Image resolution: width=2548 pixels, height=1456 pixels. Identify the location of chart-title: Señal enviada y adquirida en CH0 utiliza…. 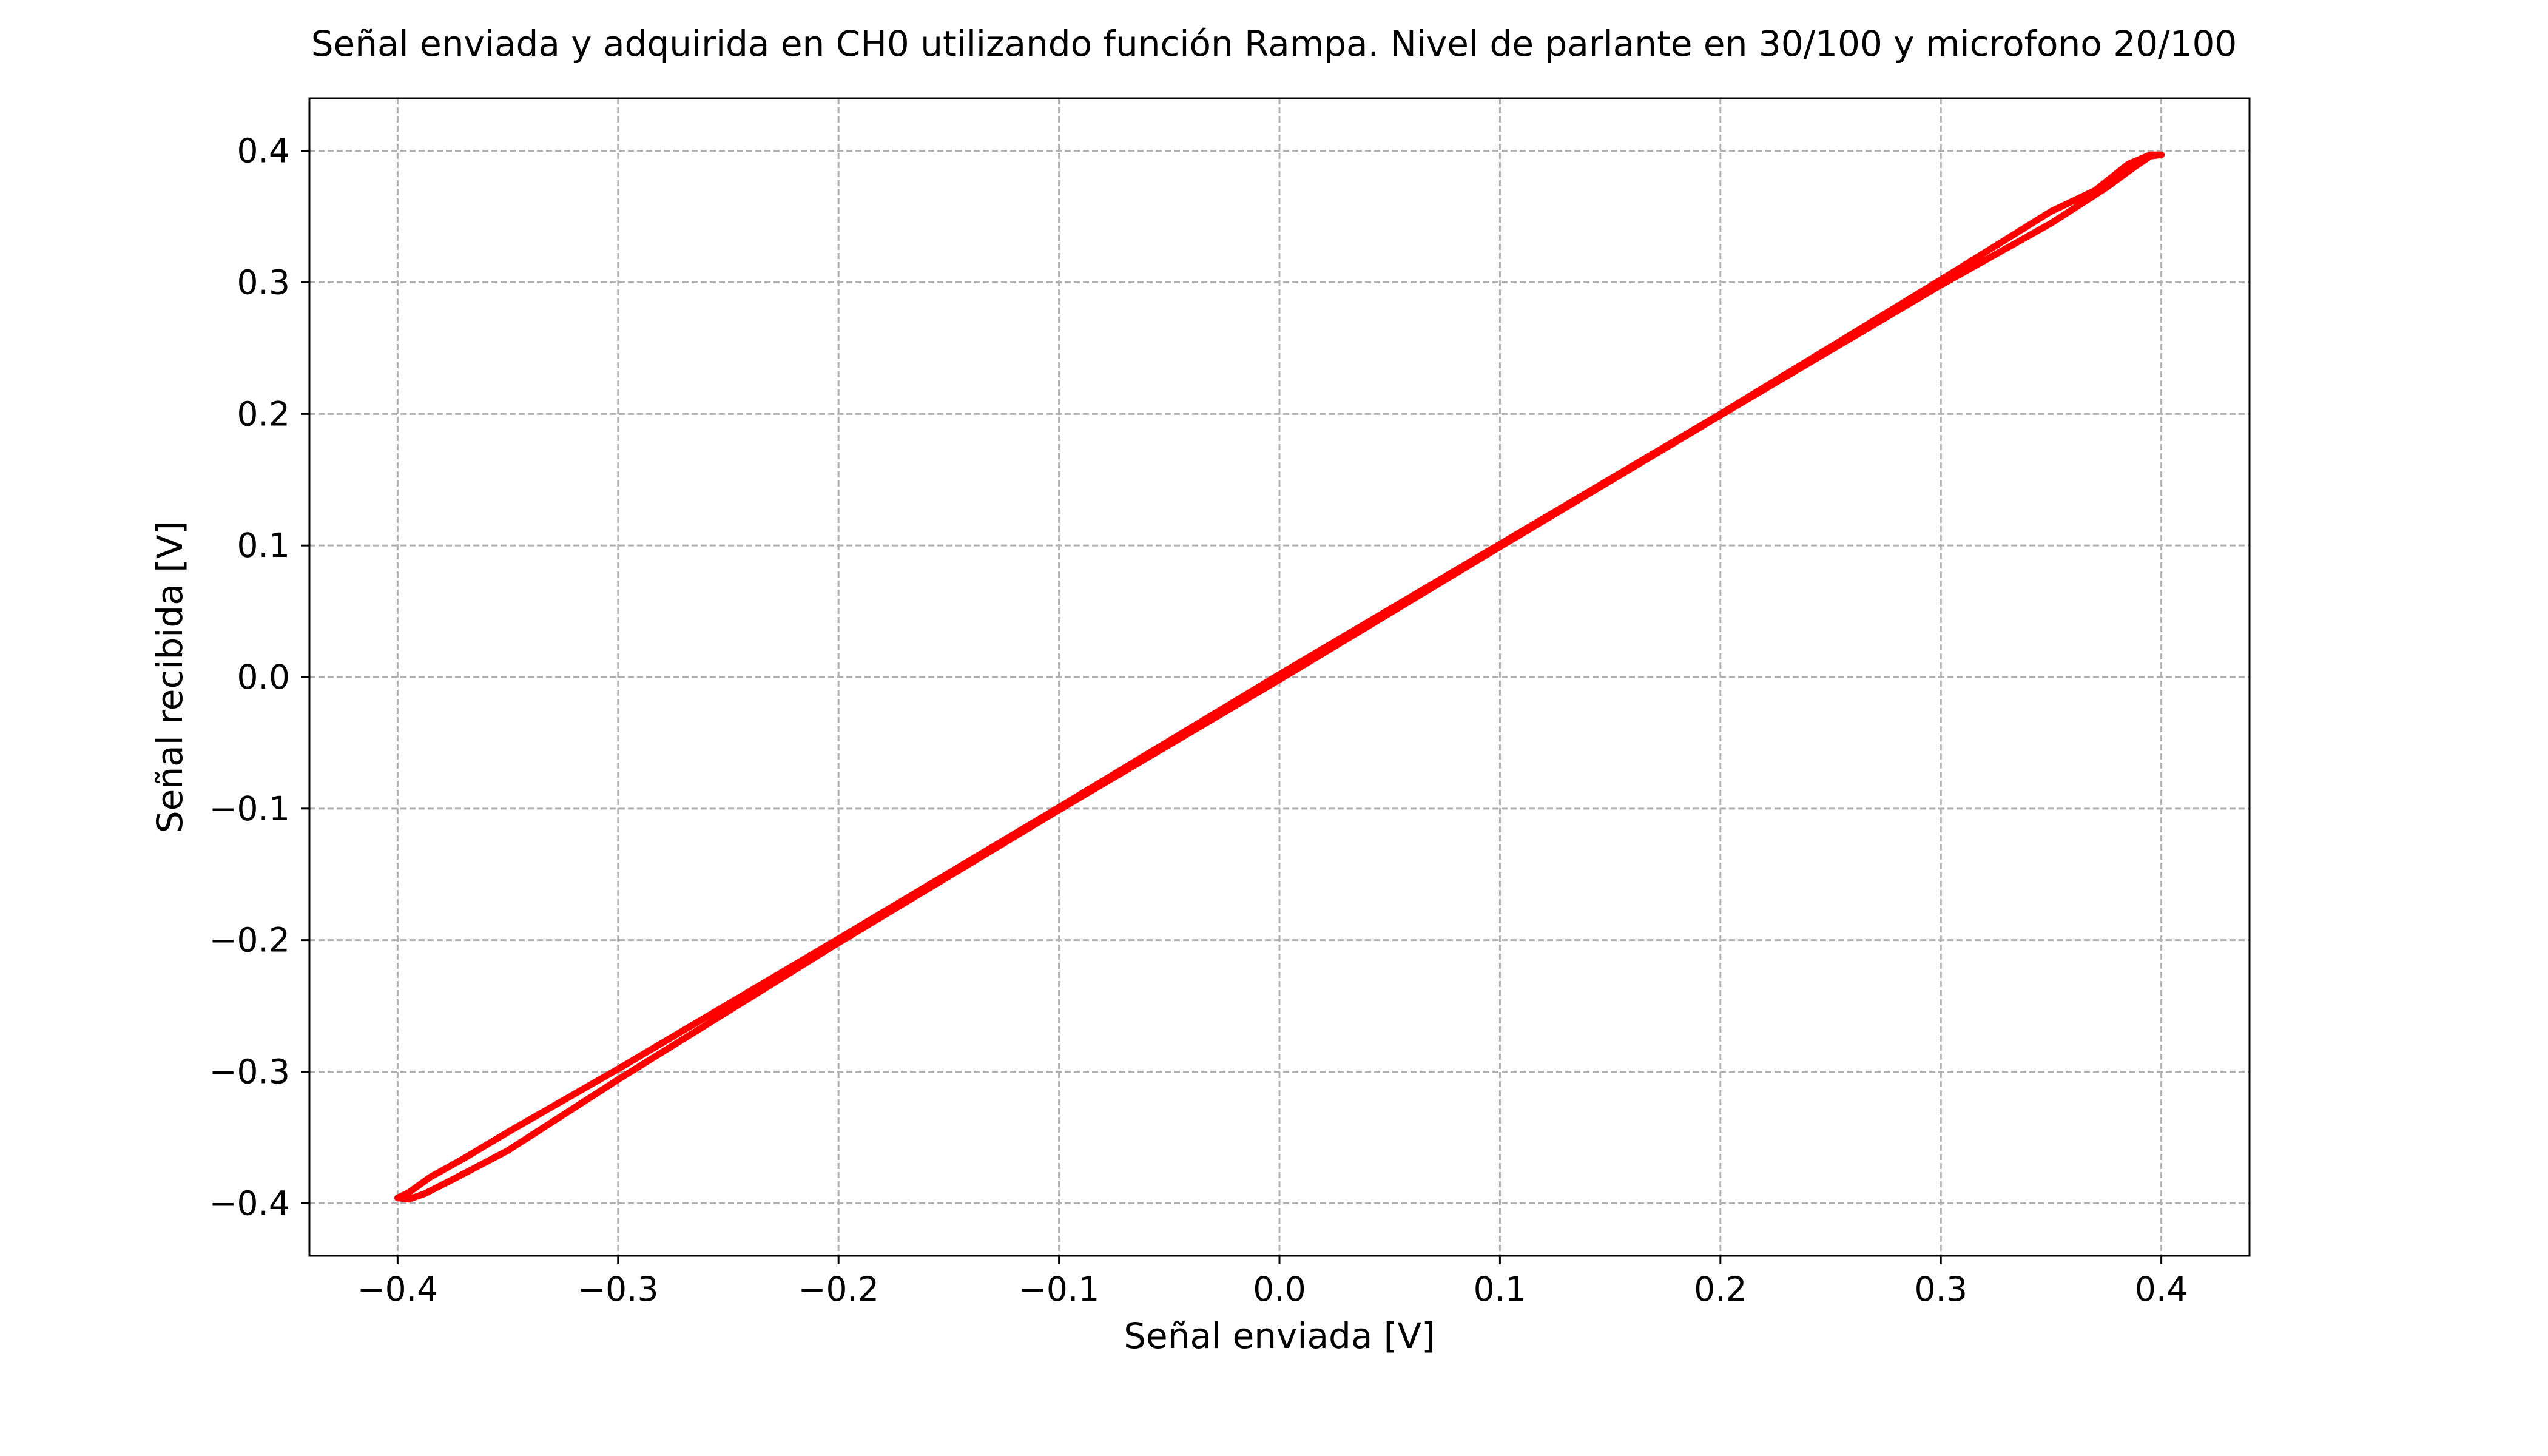
(1274, 43).